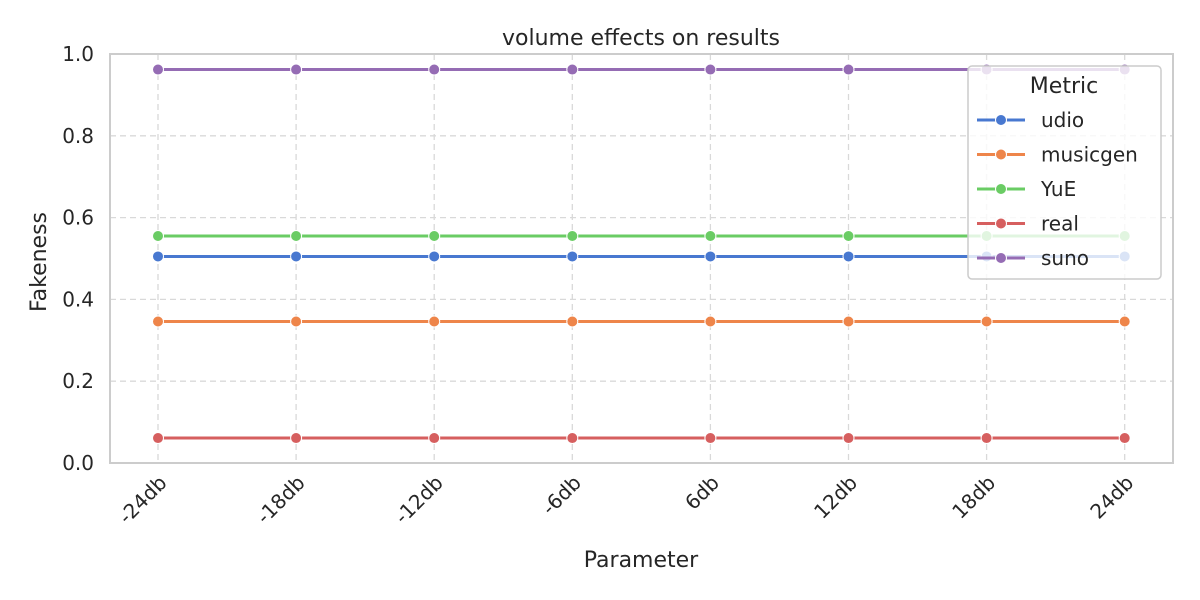 The image size is (1200, 600). What do you see at coordinates (641, 560) in the screenshot?
I see `x-axis-label: Parameter` at bounding box center [641, 560].